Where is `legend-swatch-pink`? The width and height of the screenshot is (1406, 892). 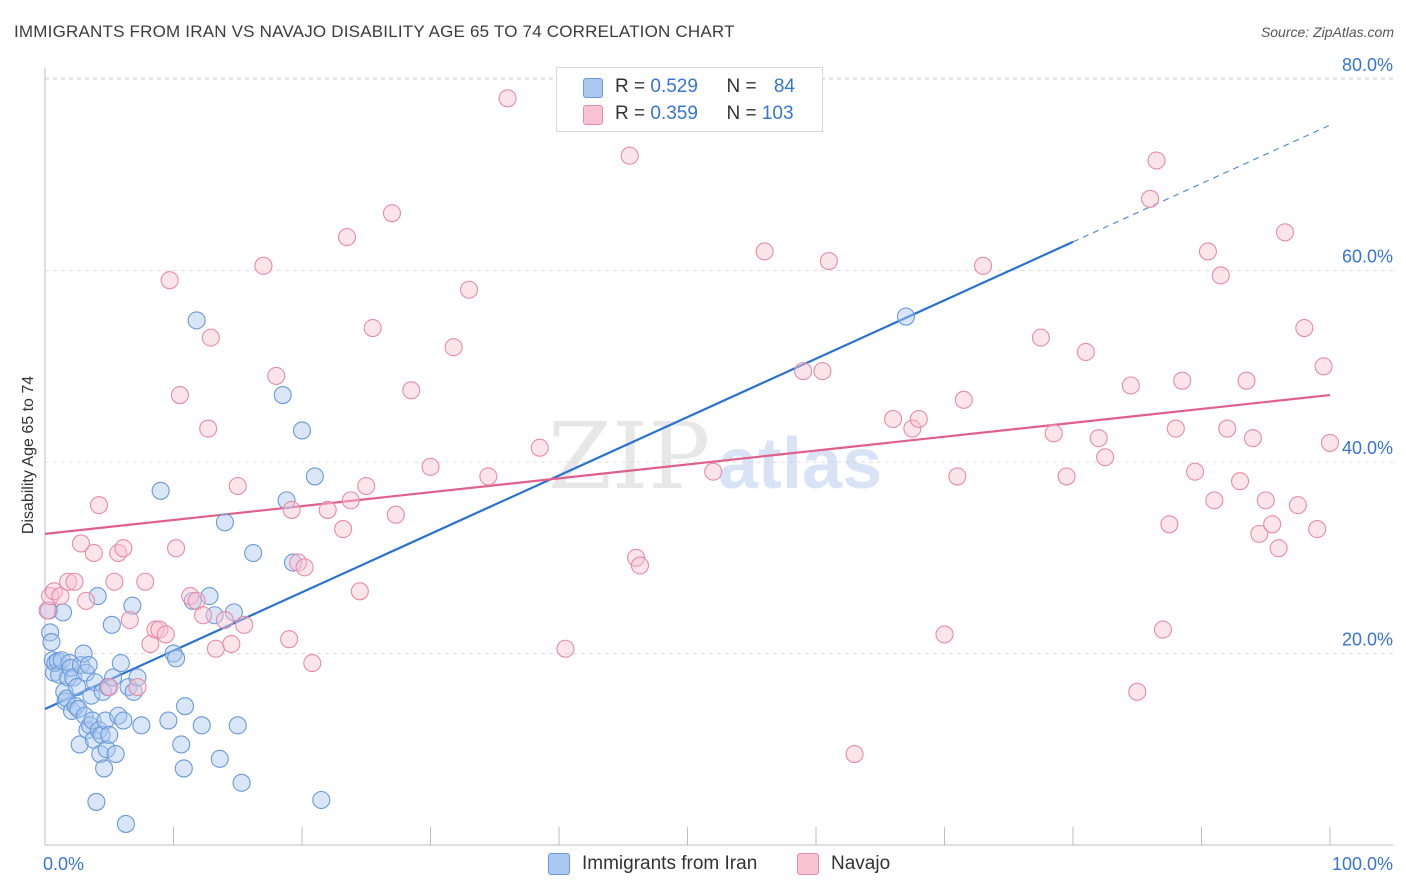 legend-swatch-pink is located at coordinates (593, 115).